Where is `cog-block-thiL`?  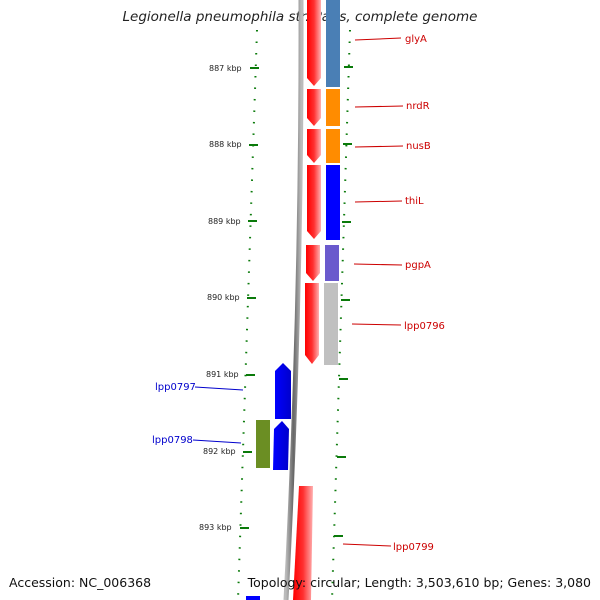
cog-block-thiL is located at coordinates (333, 202).